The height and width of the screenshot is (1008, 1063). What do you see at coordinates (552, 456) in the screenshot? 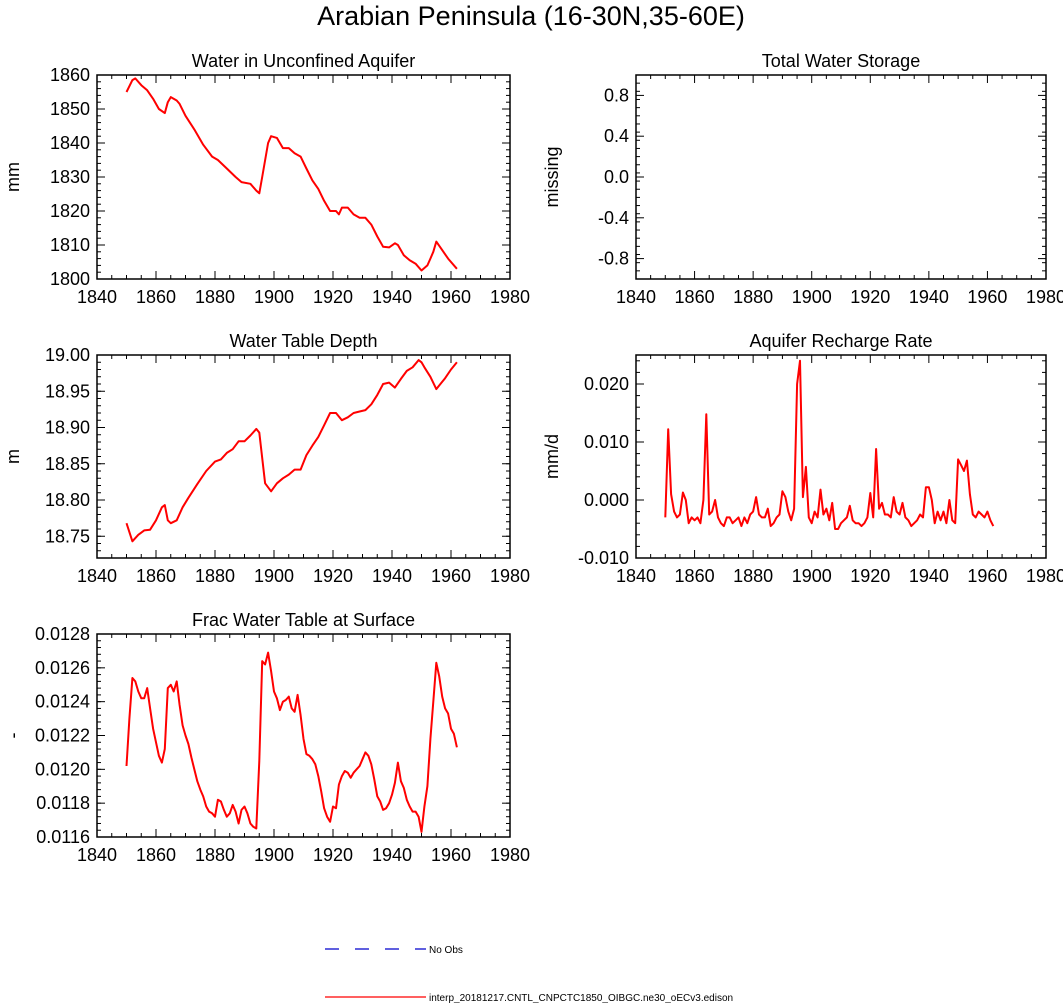
I see `y-axis-label: mm/d` at bounding box center [552, 456].